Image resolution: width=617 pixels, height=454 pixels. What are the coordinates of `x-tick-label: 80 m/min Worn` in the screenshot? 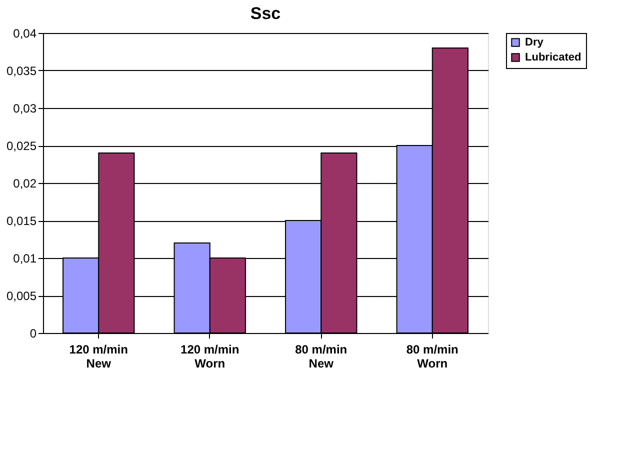 It's located at (432, 356).